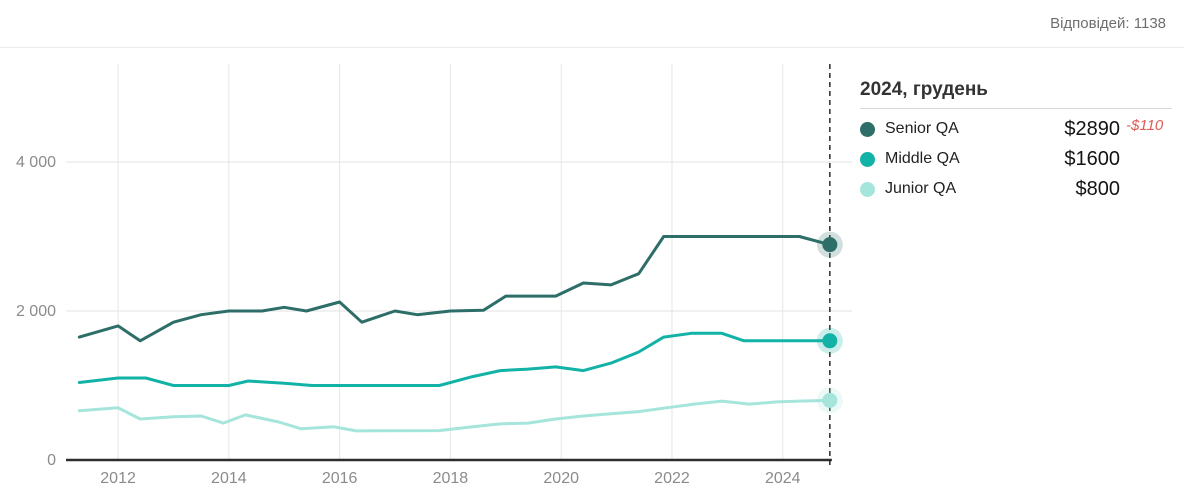  What do you see at coordinates (783, 478) in the screenshot?
I see `x-axis-tick-label: 2024` at bounding box center [783, 478].